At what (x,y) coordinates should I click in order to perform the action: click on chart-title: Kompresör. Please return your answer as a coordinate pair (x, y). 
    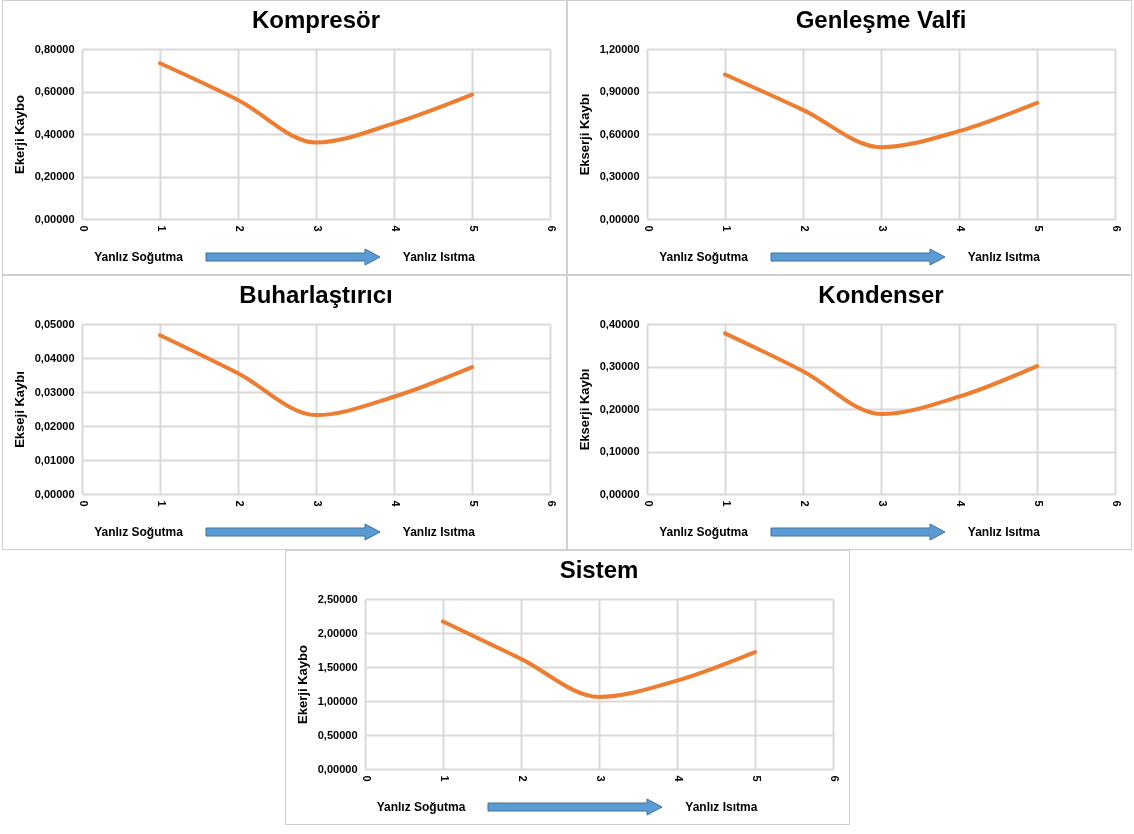
    Looking at the image, I should click on (316, 19).